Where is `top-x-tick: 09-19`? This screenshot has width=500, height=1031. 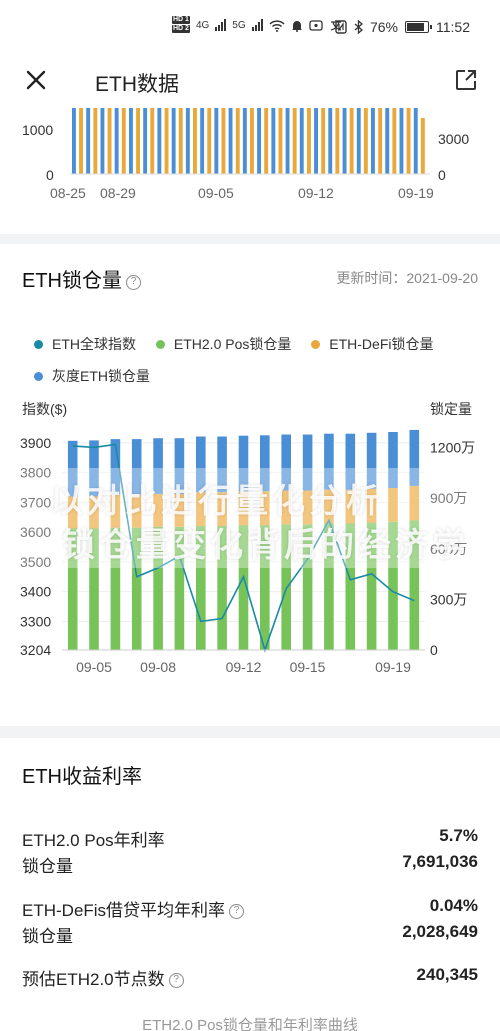
top-x-tick: 09-19 is located at coordinates (416, 193).